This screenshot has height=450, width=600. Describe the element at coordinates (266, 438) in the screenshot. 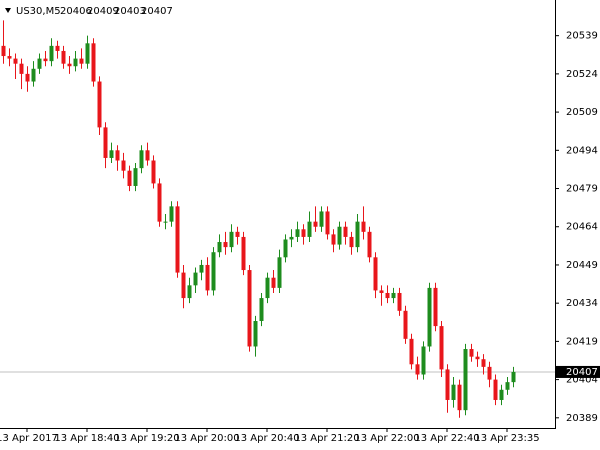

I see `x-tick-label: 13 Apr 20:40` at that location.